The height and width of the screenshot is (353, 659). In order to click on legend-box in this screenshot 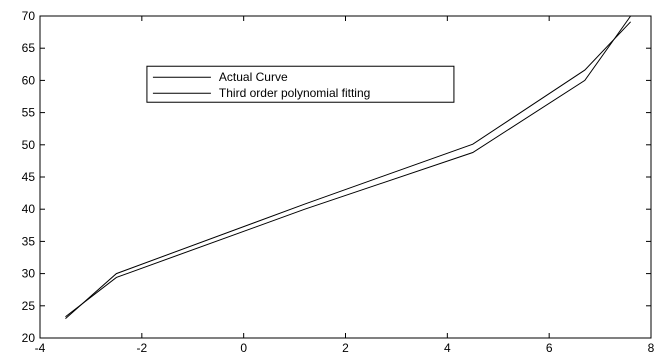, I will do `click(300, 84)`.